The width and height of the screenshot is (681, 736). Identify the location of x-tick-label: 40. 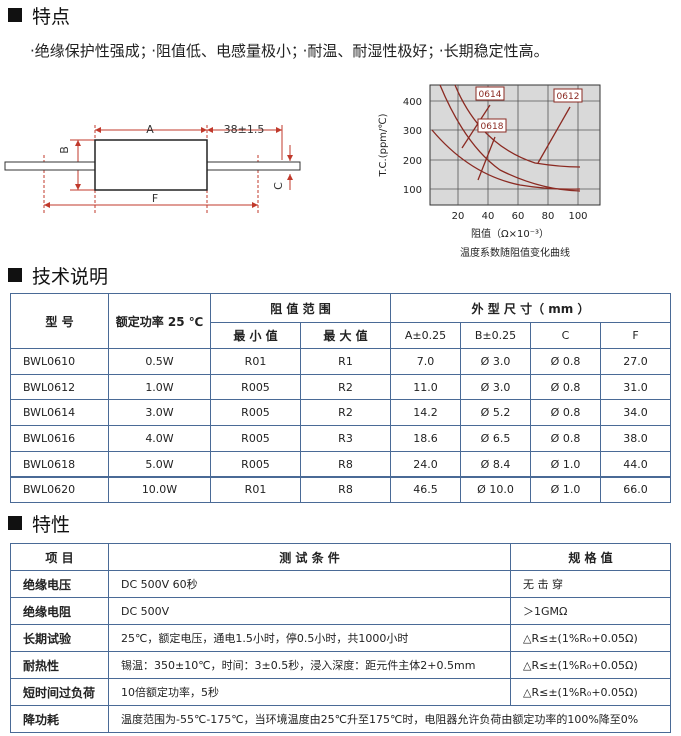
(488, 216).